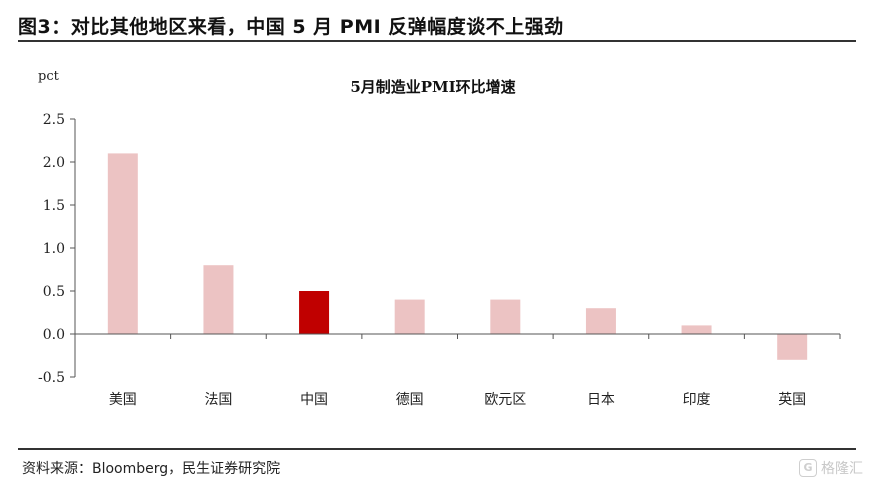 The width and height of the screenshot is (873, 489). Describe the element at coordinates (808, 468) in the screenshot. I see `watermark-logo-icon: G` at that location.